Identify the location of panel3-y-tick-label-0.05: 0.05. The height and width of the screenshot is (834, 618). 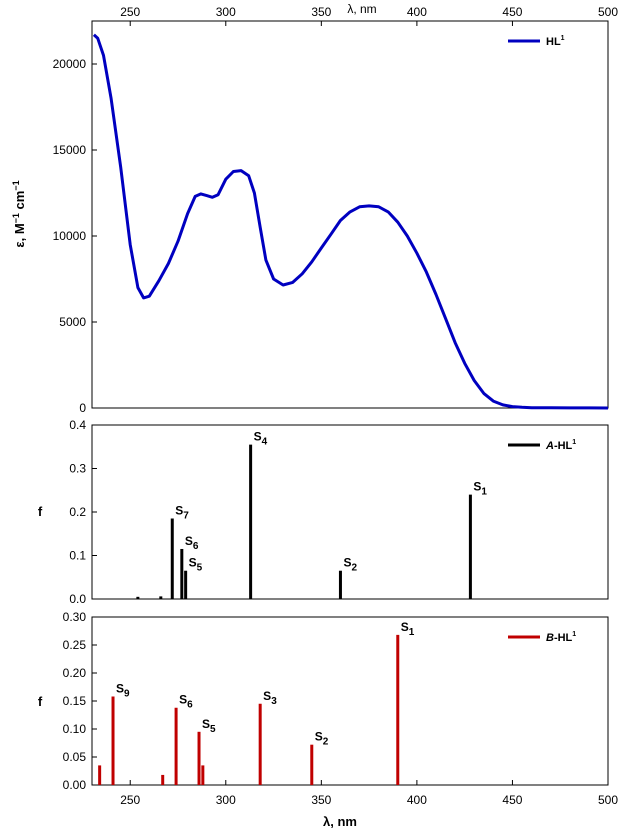
(75, 757).